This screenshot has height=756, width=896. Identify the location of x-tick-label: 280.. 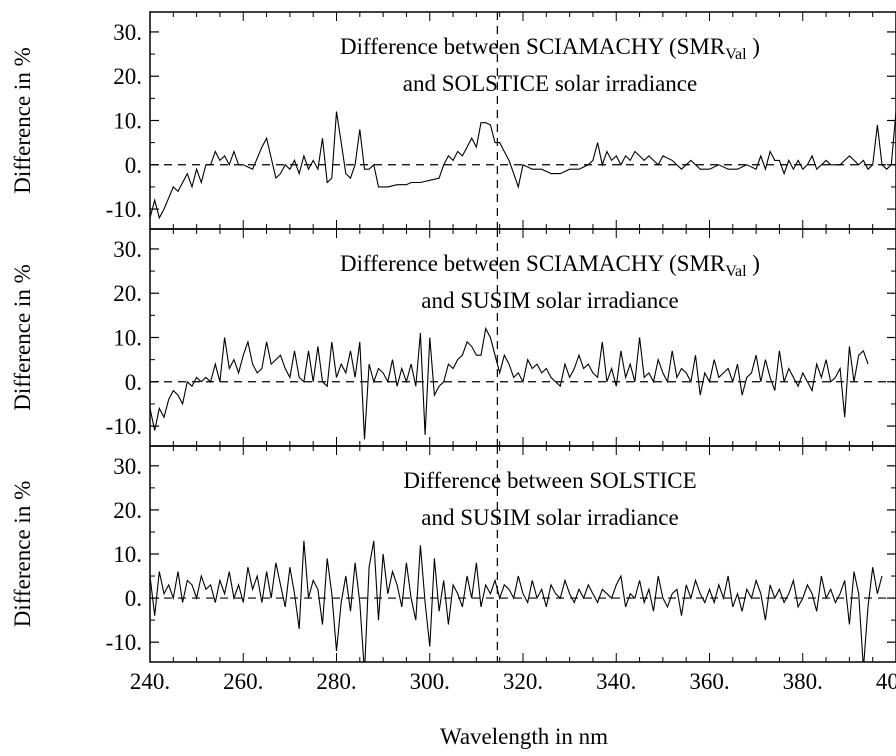
(336, 681).